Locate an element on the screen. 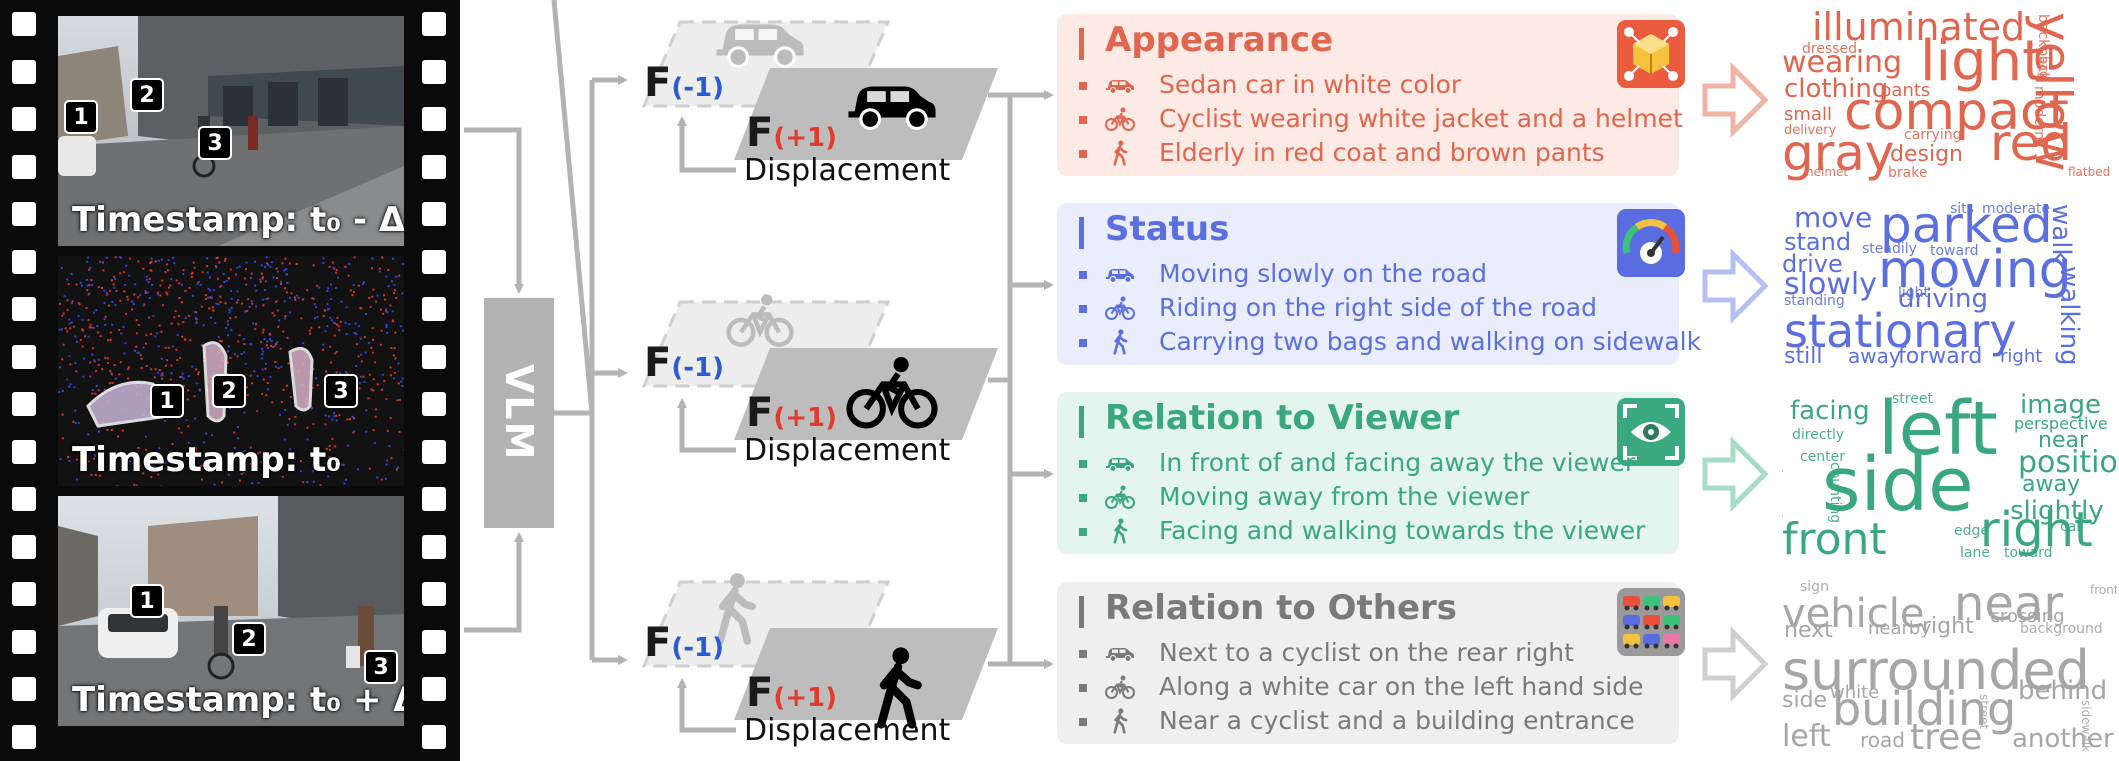 This screenshot has width=2119, height=761. word-cloud-word: moderate is located at coordinates (2016, 209).